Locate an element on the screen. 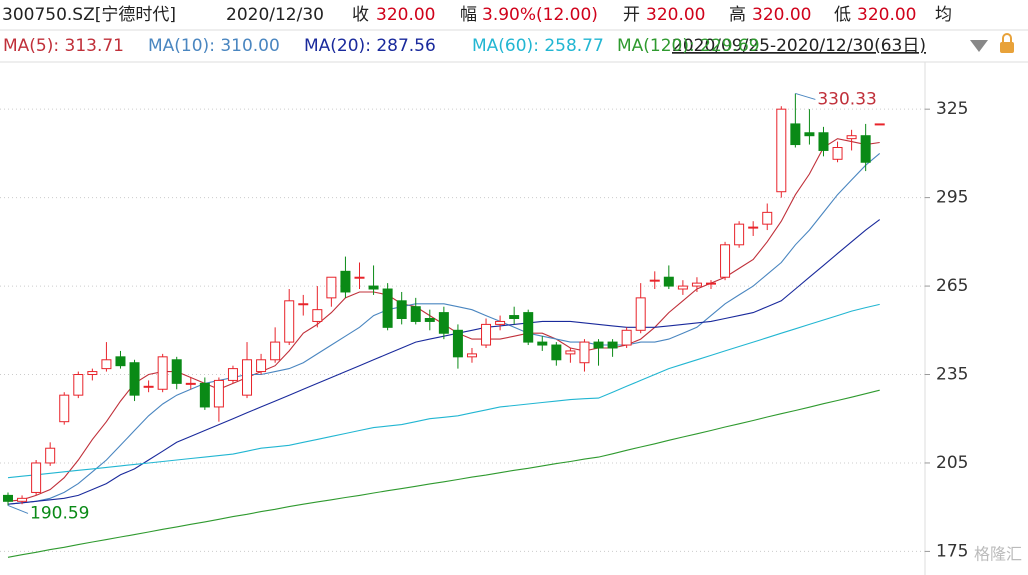 The image size is (1028, 575). y-tick-label: 295 is located at coordinates (952, 198).